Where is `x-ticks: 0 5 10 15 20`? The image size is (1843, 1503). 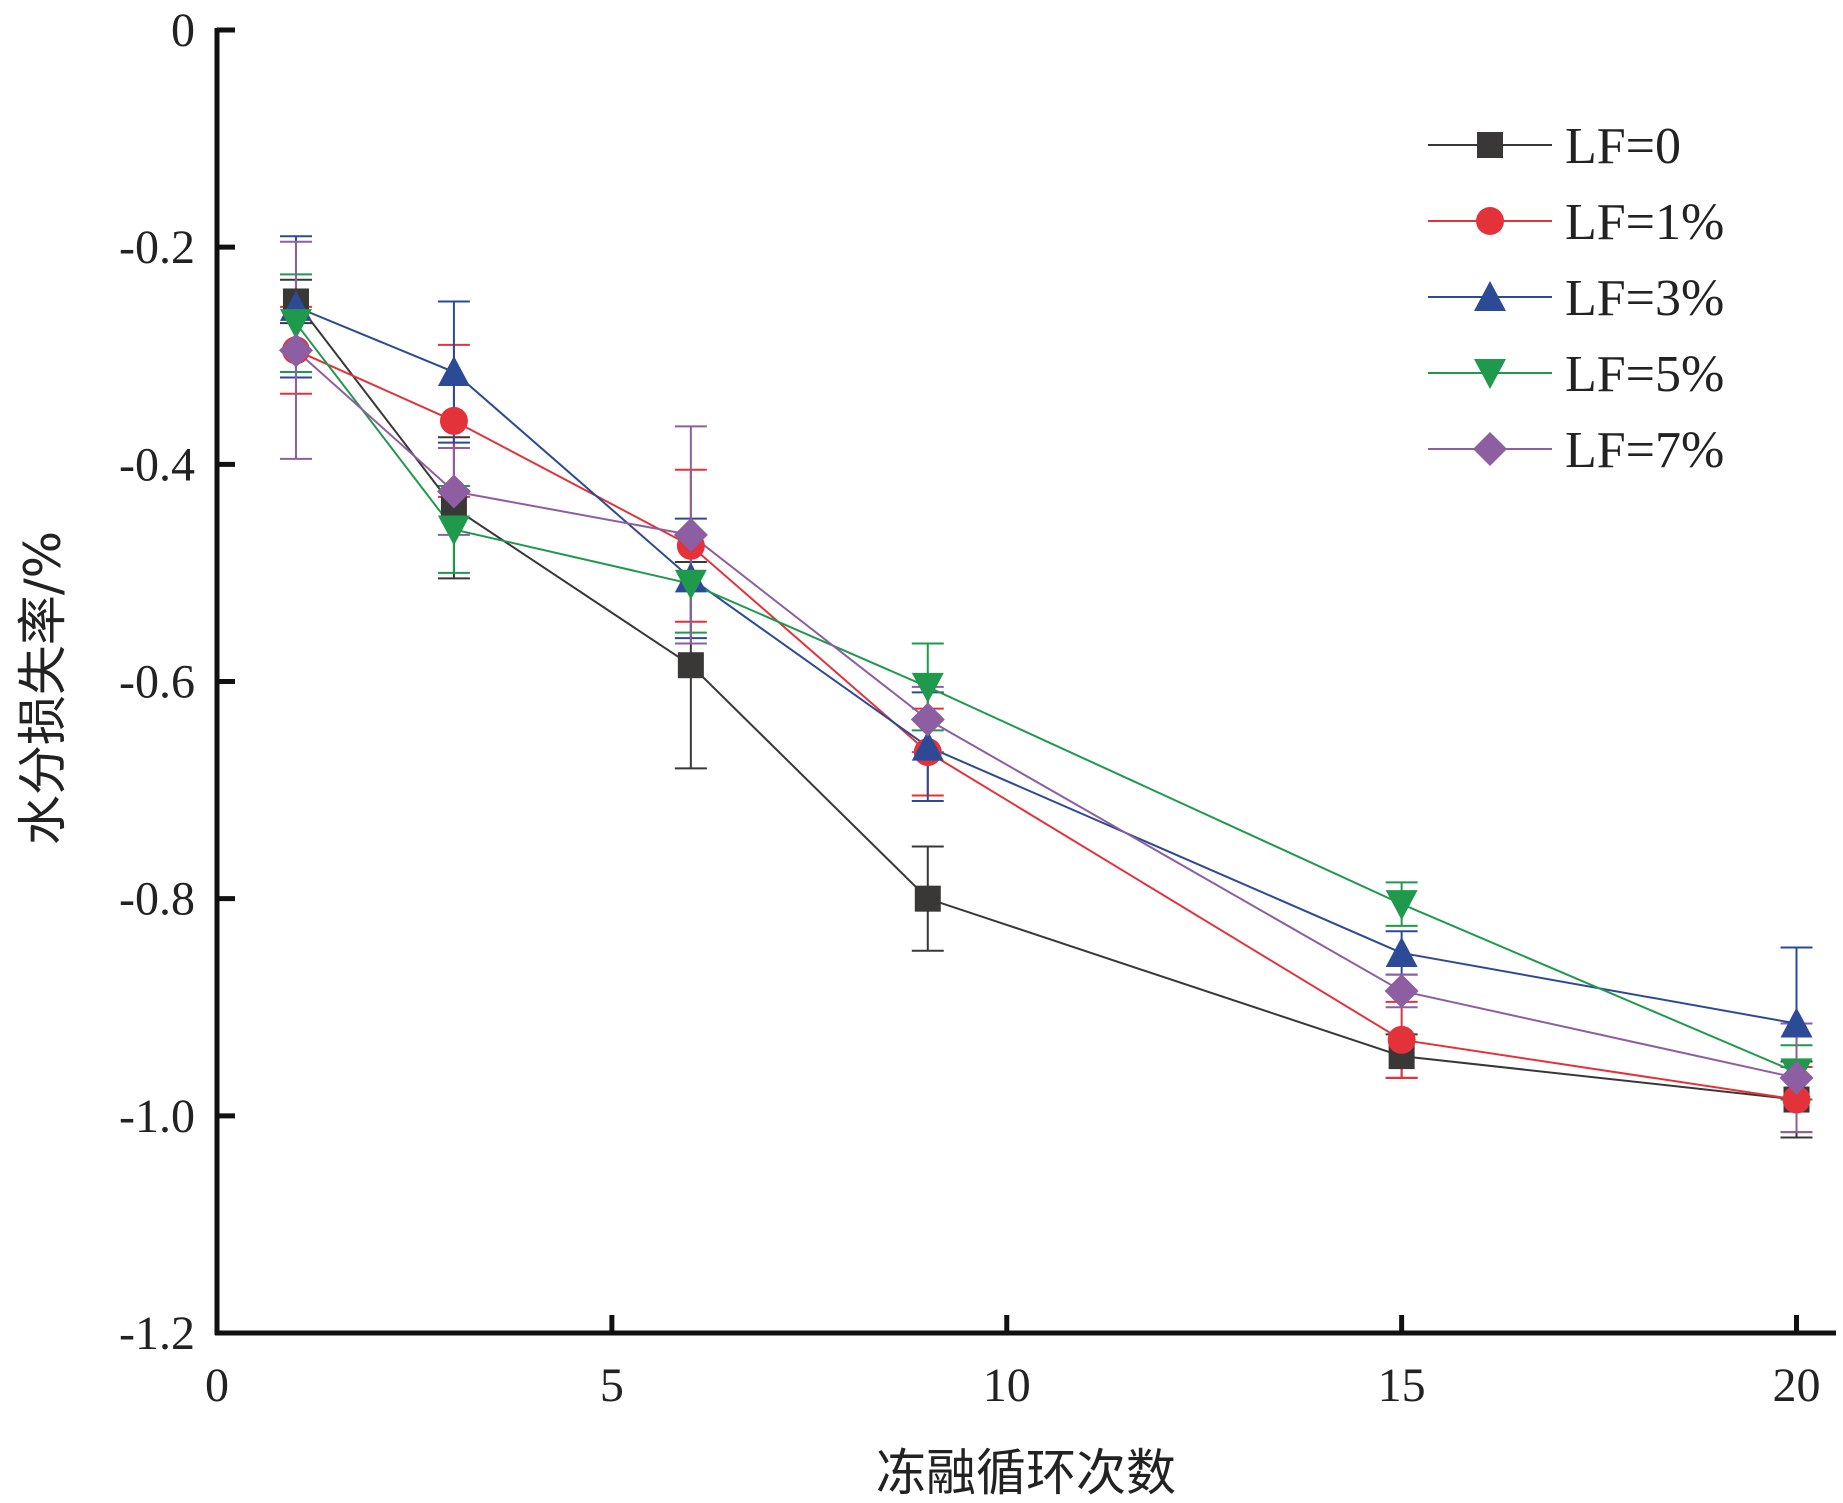 x-ticks: 0 5 10 15 20 is located at coordinates (1013, 1363).